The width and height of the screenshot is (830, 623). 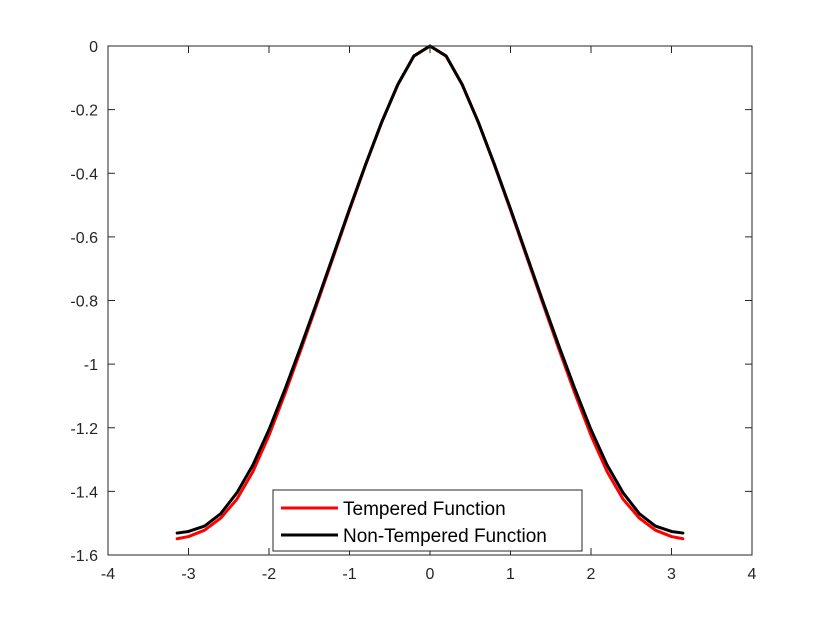 What do you see at coordinates (93, 47) in the screenshot?
I see `y-tick-label: 0` at bounding box center [93, 47].